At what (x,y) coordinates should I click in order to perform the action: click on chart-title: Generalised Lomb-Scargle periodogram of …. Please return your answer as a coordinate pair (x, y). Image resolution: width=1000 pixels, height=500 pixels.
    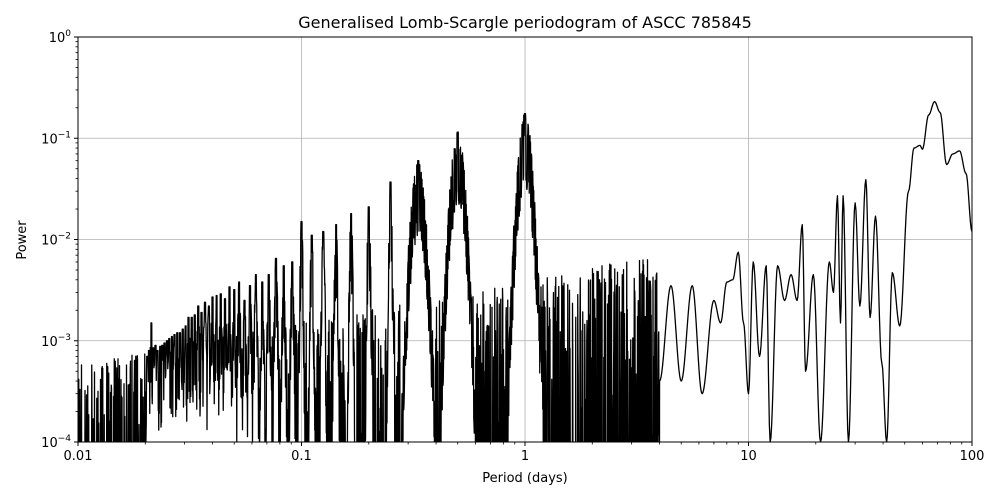
    Looking at the image, I should click on (525, 22).